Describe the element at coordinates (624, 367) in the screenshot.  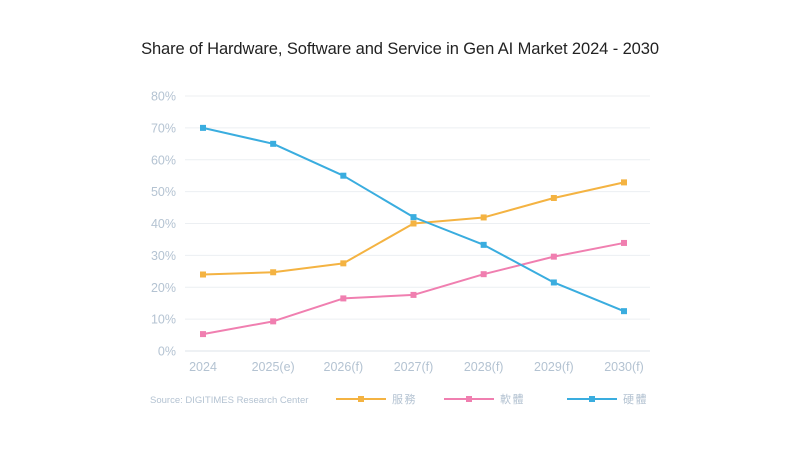
I see `x-tick-label: 2030(f)` at that location.